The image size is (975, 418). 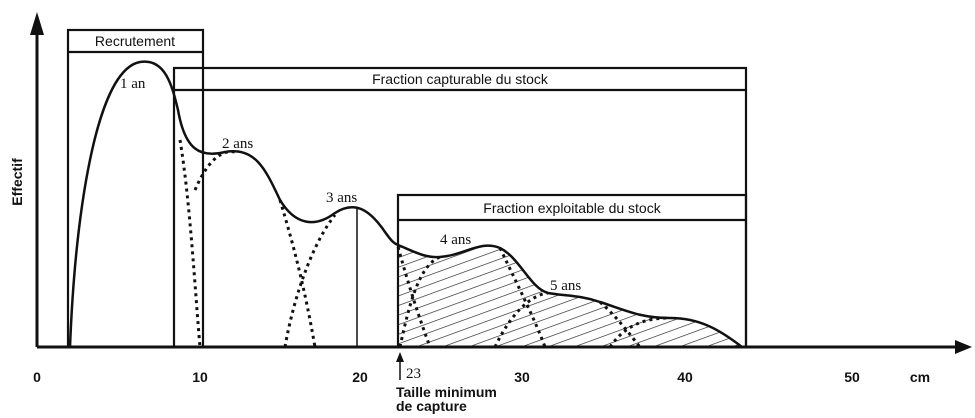 What do you see at coordinates (446, 392) in the screenshot?
I see `min-size-label: Taille minimum` at bounding box center [446, 392].